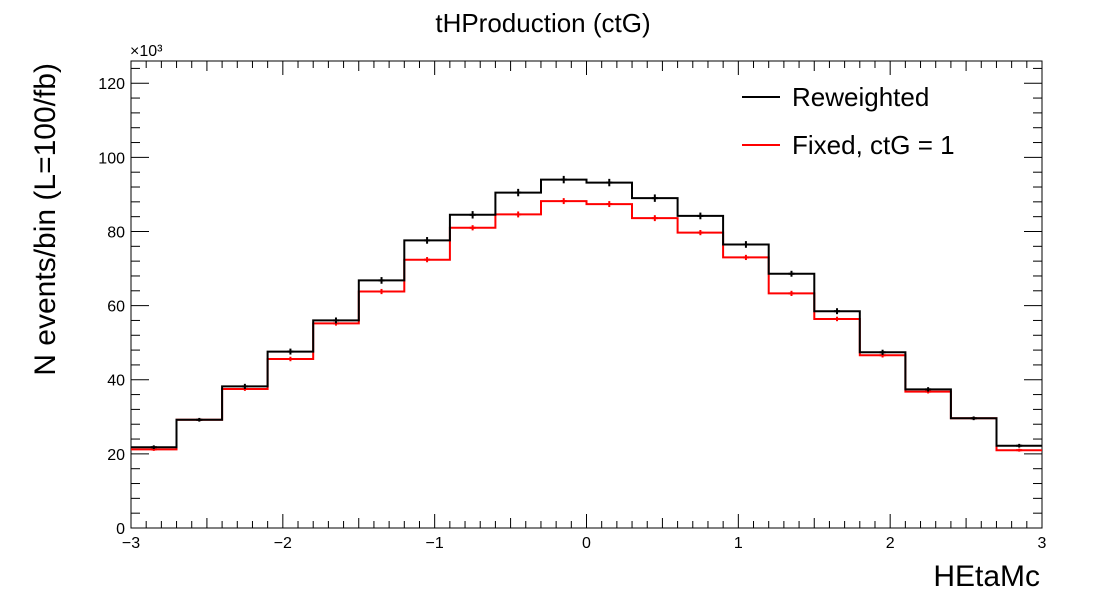 The width and height of the screenshot is (1096, 600). Describe the element at coordinates (116, 232) in the screenshot. I see `y-tick-label: 80` at that location.